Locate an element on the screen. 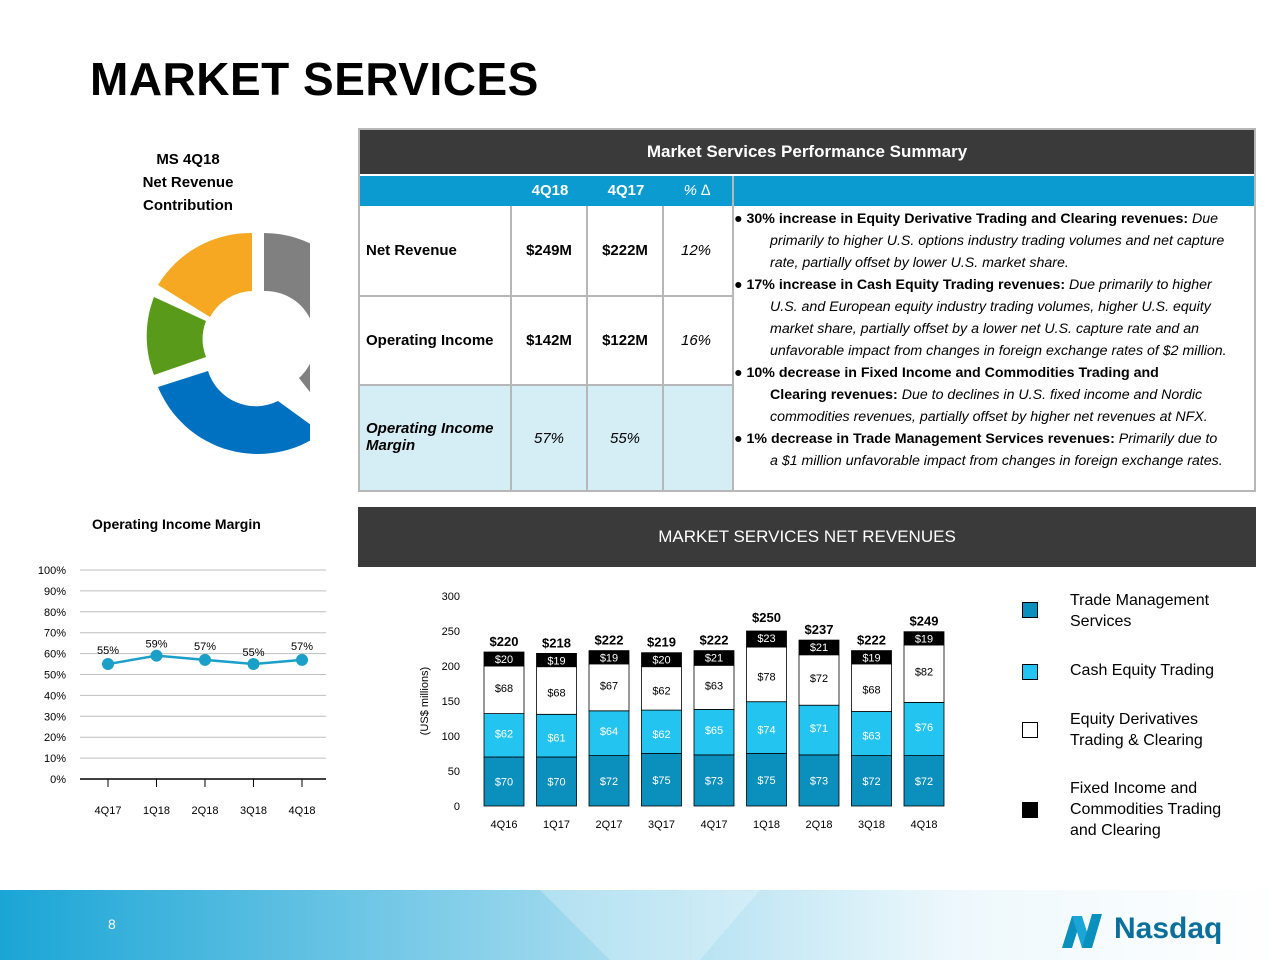 The image size is (1280, 960). y-tick-label: 40% is located at coordinates (55, 696).